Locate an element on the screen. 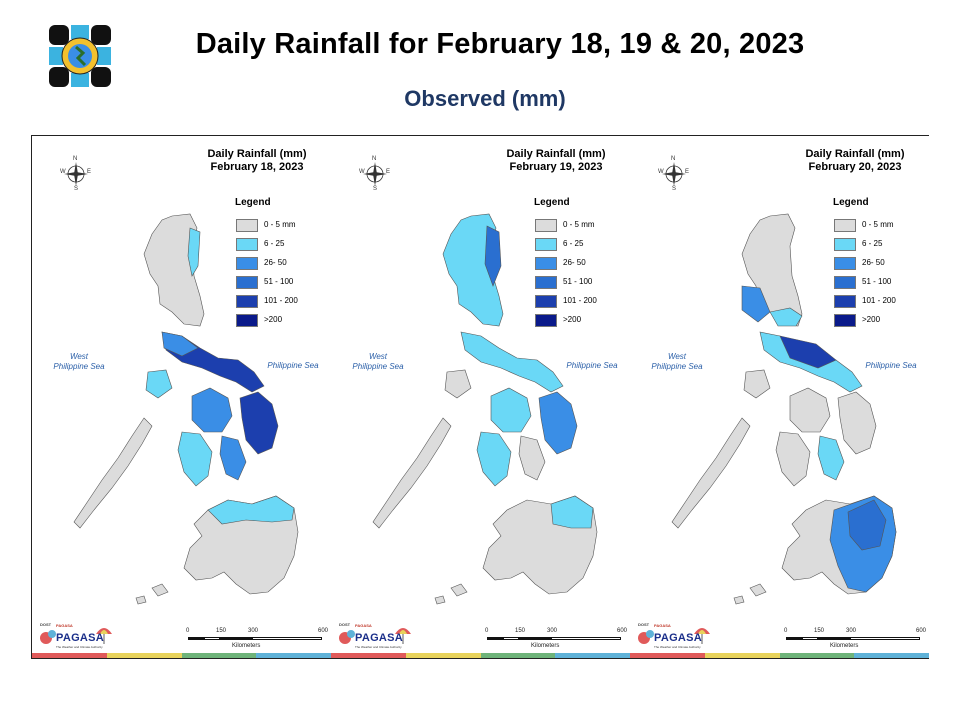 The width and height of the screenshot is (960, 720). compass-letter-s: S is located at coordinates (76, 189).